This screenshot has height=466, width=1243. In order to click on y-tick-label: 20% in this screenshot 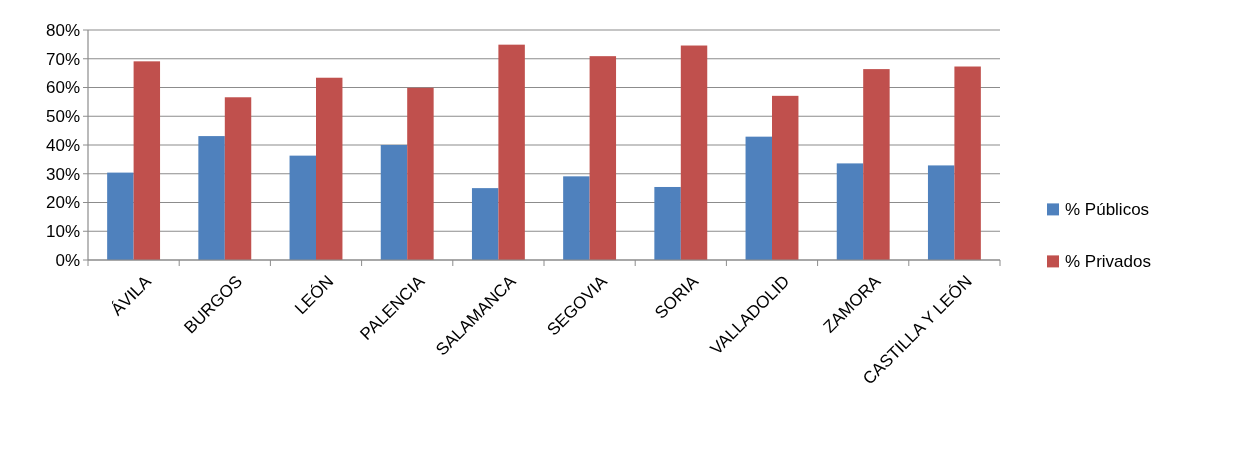, I will do `click(62, 203)`.